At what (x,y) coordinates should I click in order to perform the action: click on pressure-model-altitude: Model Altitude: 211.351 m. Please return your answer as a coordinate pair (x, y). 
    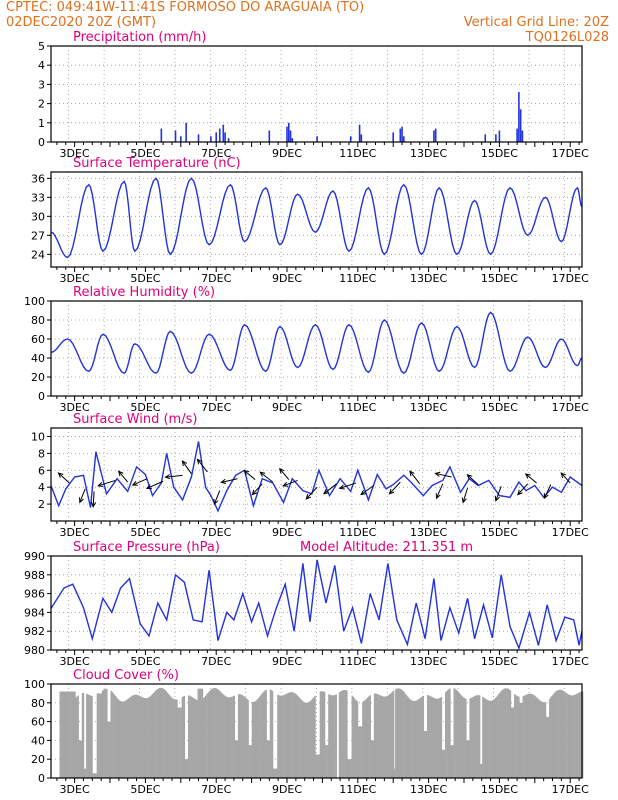
    Looking at the image, I should click on (386, 547).